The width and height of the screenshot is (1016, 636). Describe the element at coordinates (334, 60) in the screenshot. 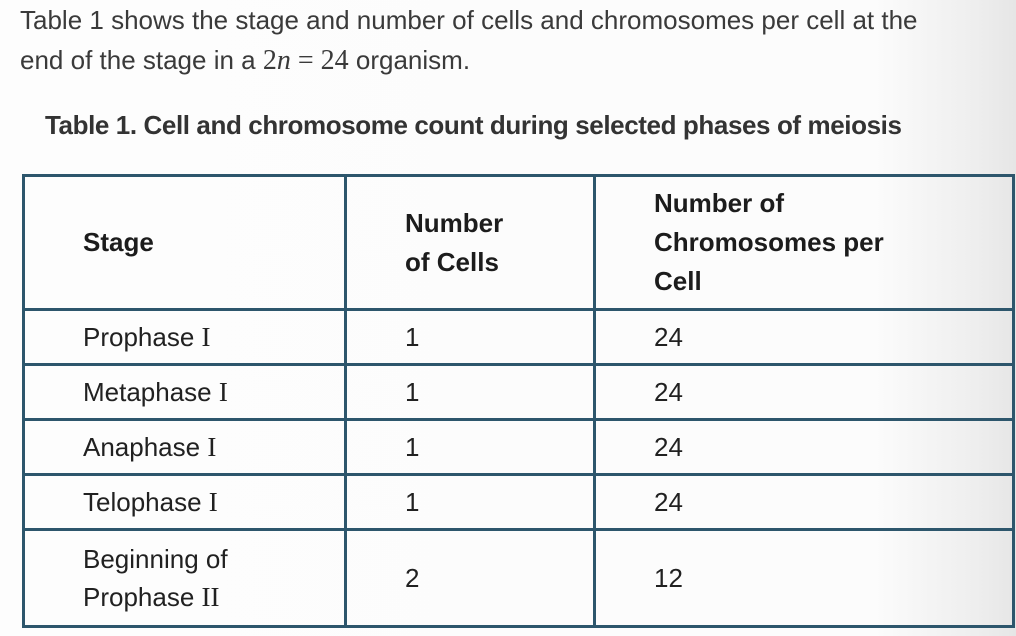

I see `equation-value: 24` at that location.